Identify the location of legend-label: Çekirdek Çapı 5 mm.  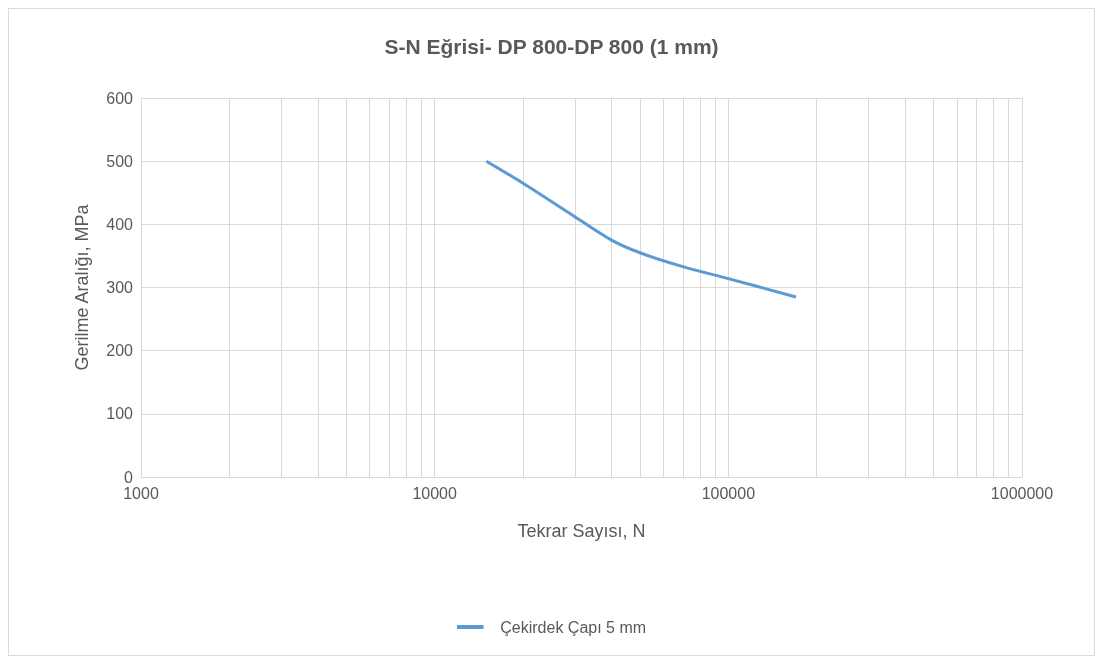
(573, 627).